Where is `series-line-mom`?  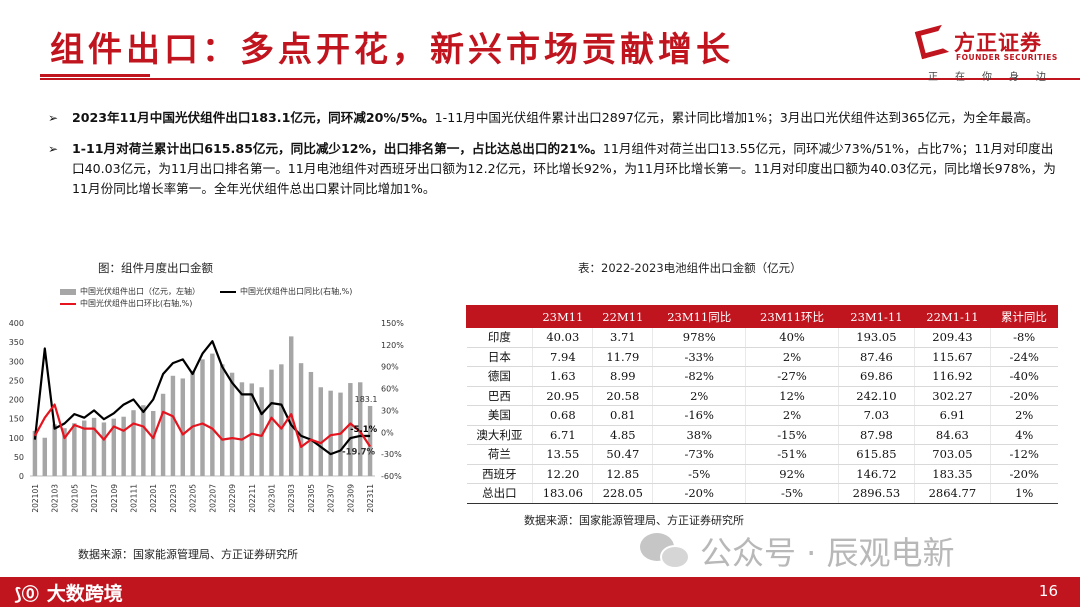 series-line-mom is located at coordinates (202, 425).